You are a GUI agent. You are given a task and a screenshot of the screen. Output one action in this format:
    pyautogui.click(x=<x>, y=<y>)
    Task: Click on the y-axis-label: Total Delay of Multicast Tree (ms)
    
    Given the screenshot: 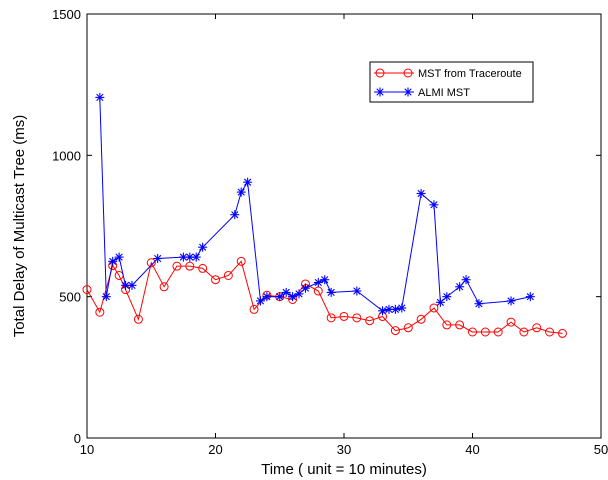 What is the action you would take?
    pyautogui.click(x=19, y=226)
    